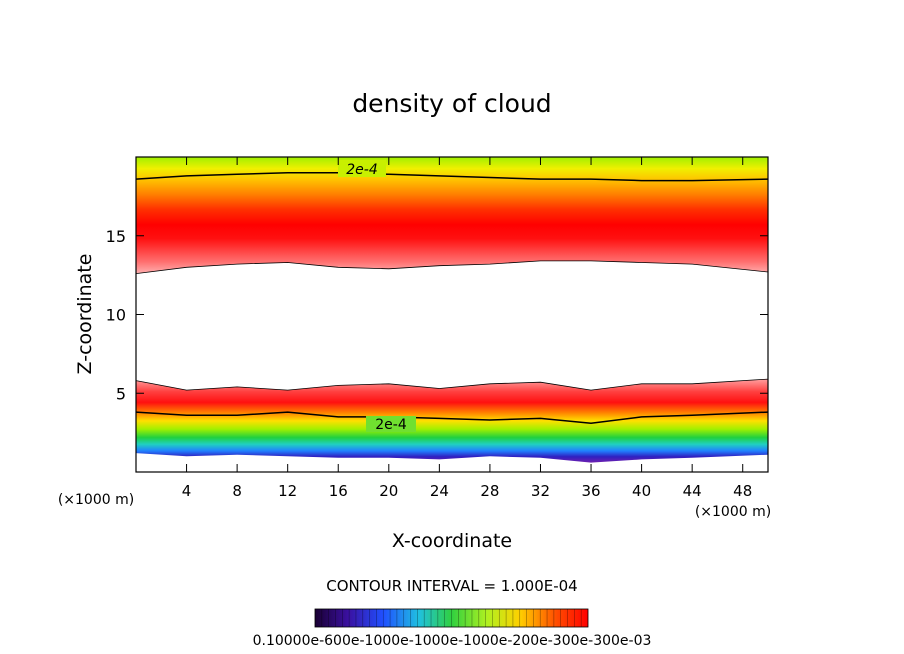  What do you see at coordinates (85, 314) in the screenshot?
I see `y-axis-label: Z-coordinate` at bounding box center [85, 314].